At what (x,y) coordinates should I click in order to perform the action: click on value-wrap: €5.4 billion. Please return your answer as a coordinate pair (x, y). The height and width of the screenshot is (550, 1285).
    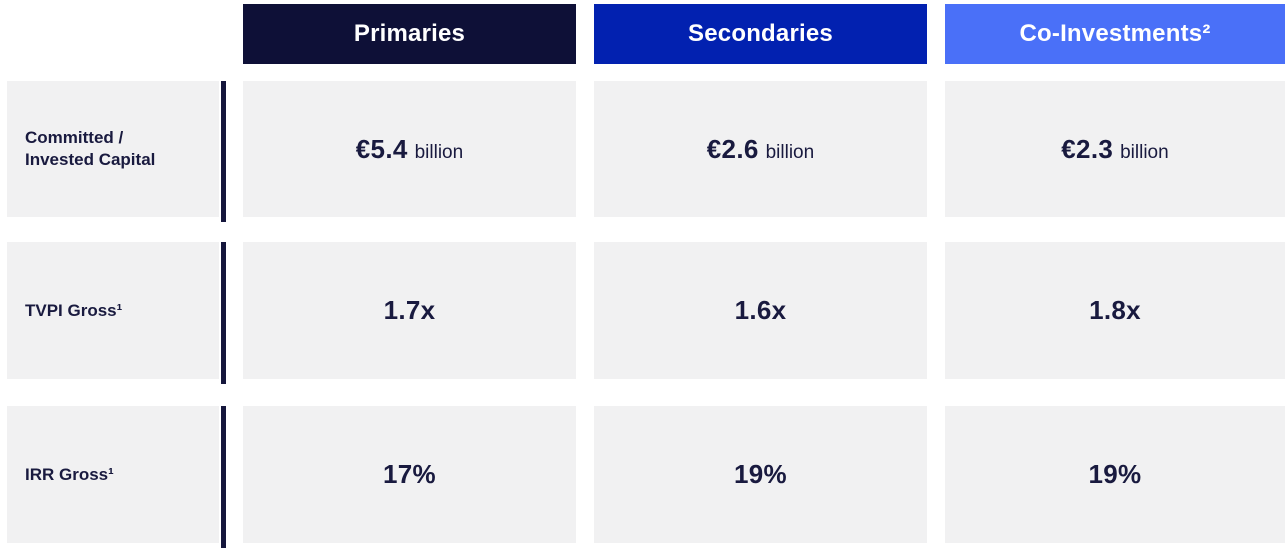
    Looking at the image, I should click on (409, 149).